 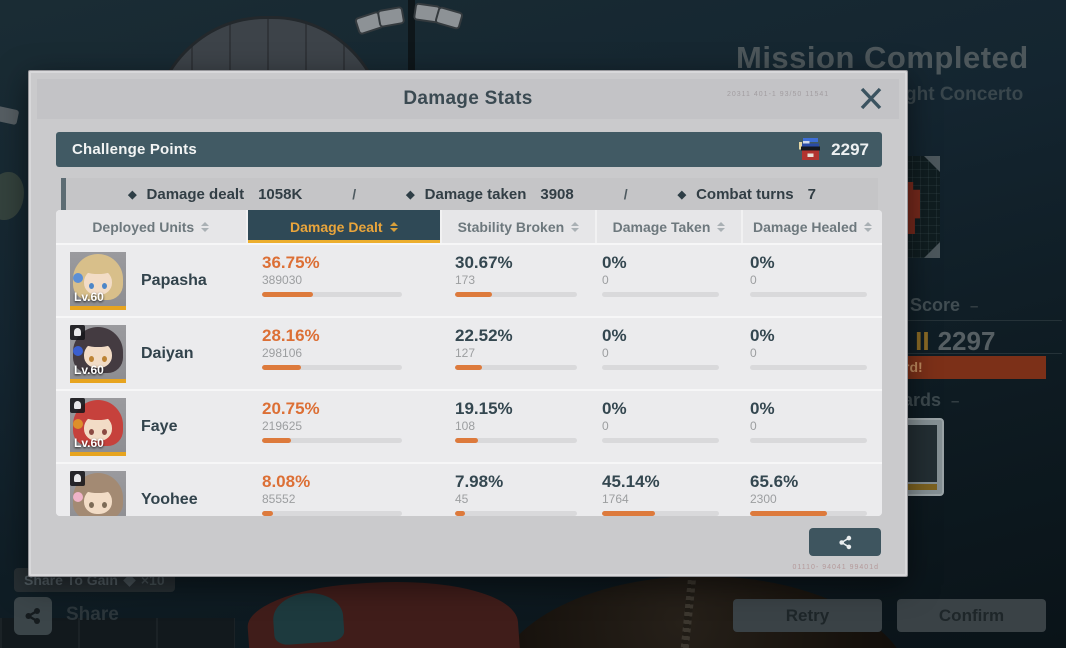 I want to click on unit-name: Papasha, so click(x=174, y=280).